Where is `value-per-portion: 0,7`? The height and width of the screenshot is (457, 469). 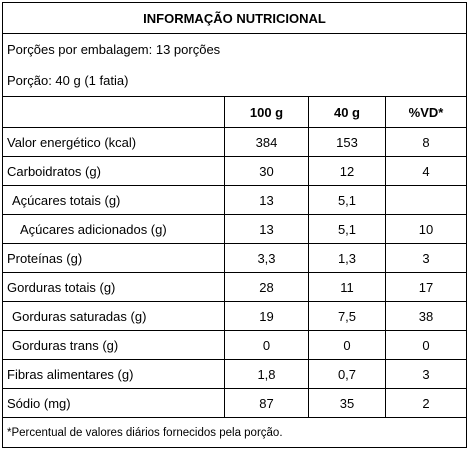
value-per-portion: 0,7 is located at coordinates (347, 374).